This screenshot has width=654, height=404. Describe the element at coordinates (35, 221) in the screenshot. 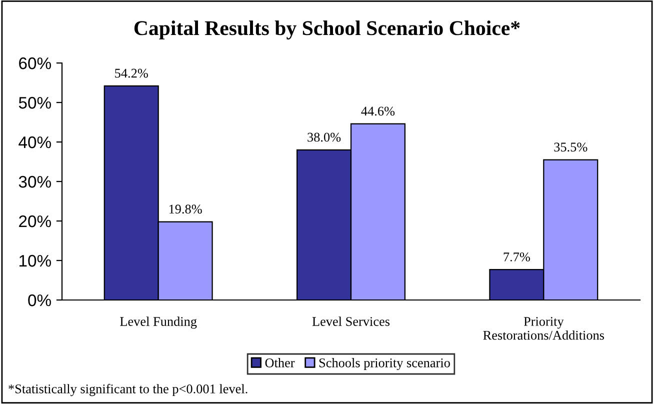

I see `y-tick-label: 20%` at that location.